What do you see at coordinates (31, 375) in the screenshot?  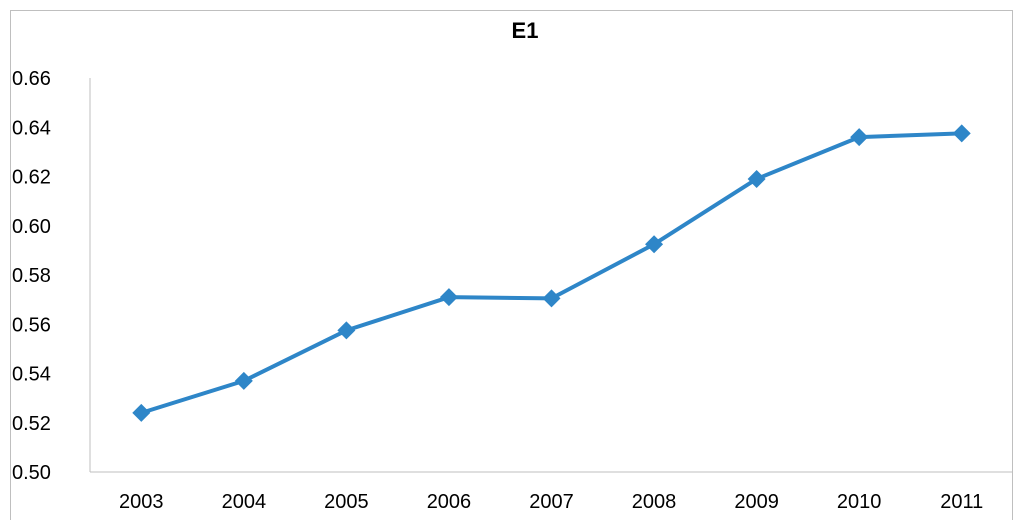 I see `y-tick-label: 0.54` at bounding box center [31, 375].